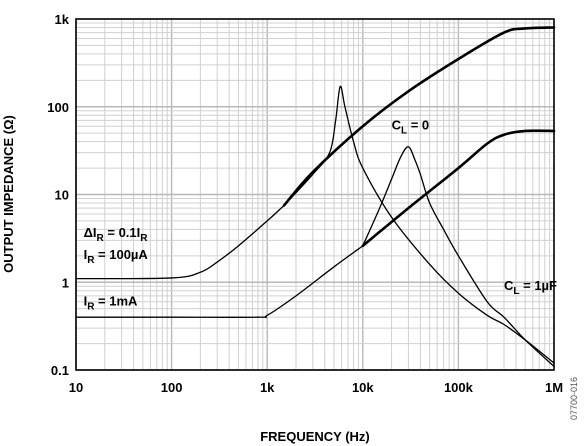  Describe the element at coordinates (267, 387) in the screenshot. I see `x-tick-label: 1k` at that location.